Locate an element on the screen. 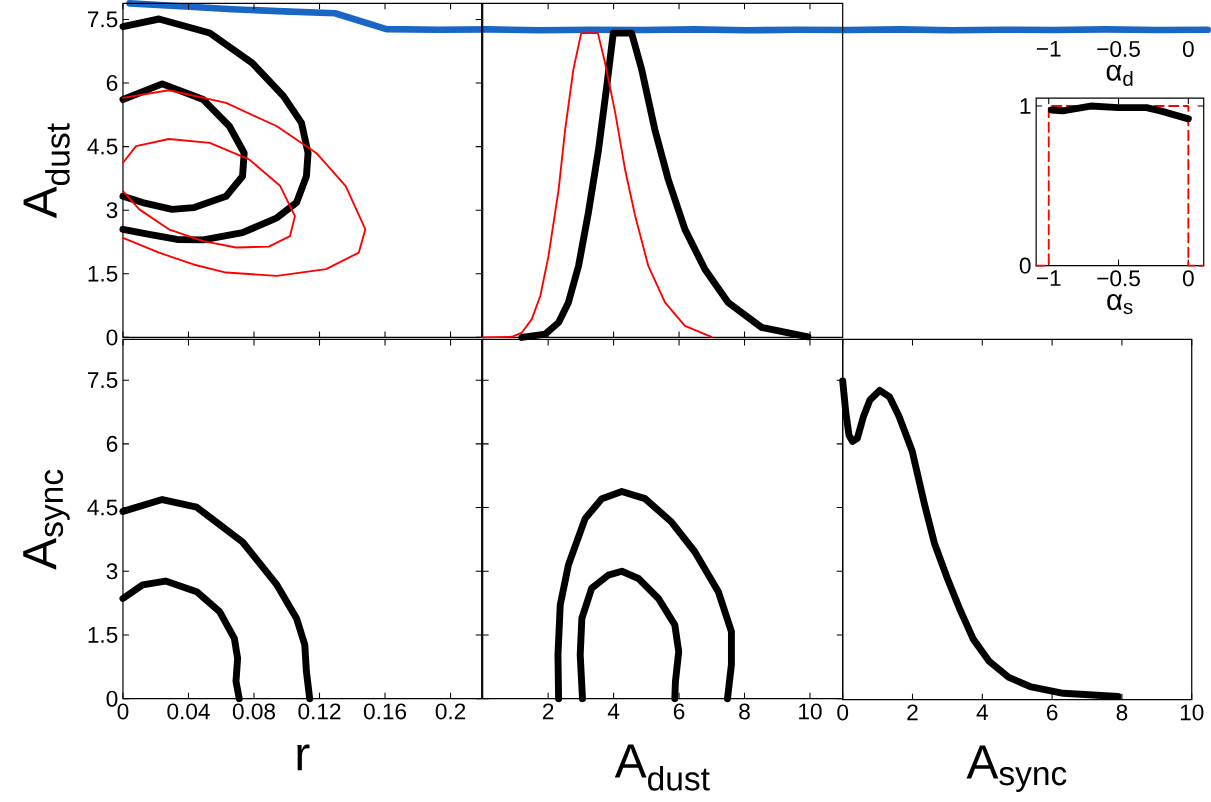  x-tick-label: 0.2 is located at coordinates (450, 711).